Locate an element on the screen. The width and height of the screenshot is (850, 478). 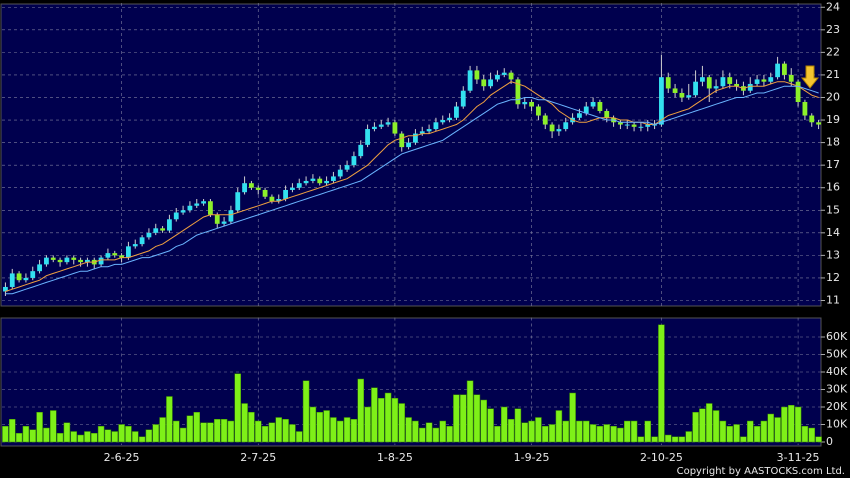
y-tick-label: 22 is located at coordinates (833, 51).